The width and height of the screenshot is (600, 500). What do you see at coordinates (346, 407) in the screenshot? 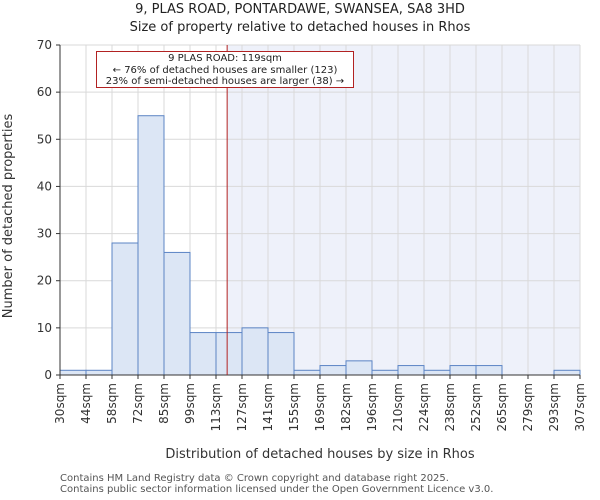
I see `x-tick-label: 182sqm` at bounding box center [346, 407].